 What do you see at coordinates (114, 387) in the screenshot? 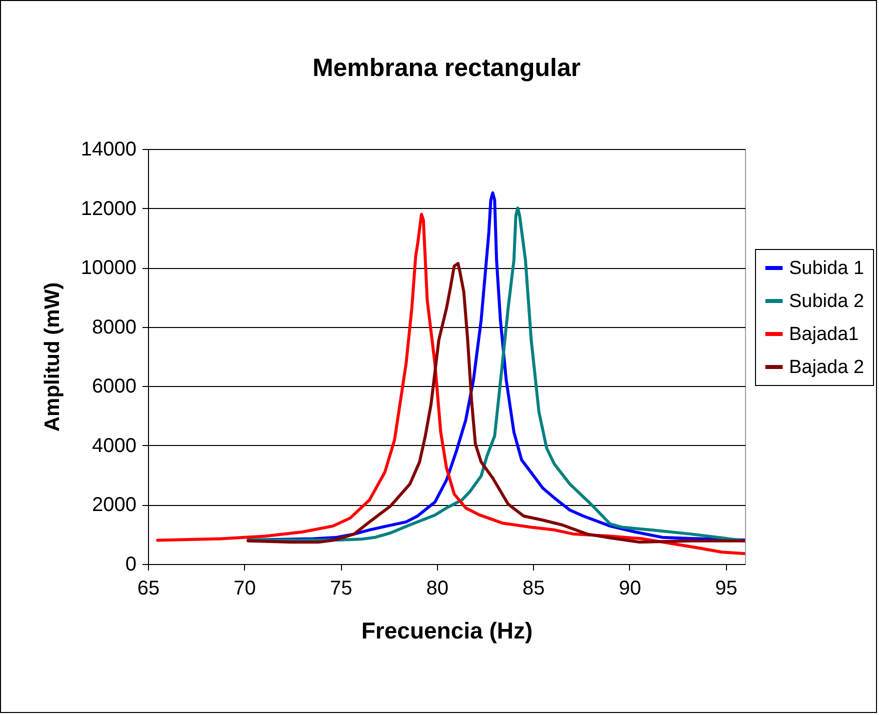
I see `y-tick-label: 6000` at bounding box center [114, 387].